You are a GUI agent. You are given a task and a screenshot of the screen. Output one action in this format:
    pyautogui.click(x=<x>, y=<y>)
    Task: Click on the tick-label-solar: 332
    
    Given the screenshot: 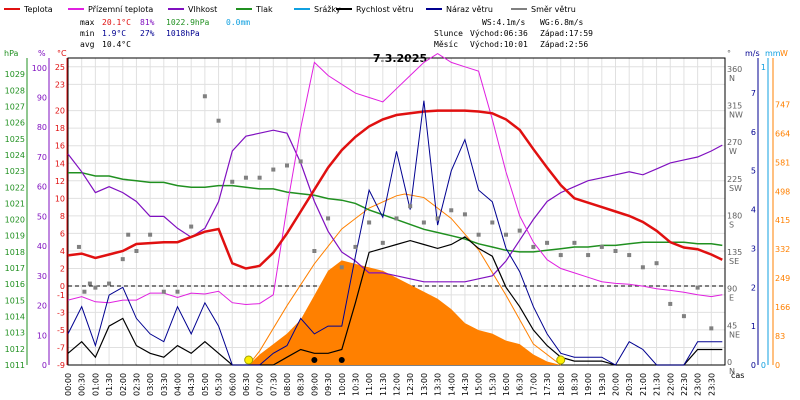 What is the action you would take?
    pyautogui.click(x=782, y=249)
    